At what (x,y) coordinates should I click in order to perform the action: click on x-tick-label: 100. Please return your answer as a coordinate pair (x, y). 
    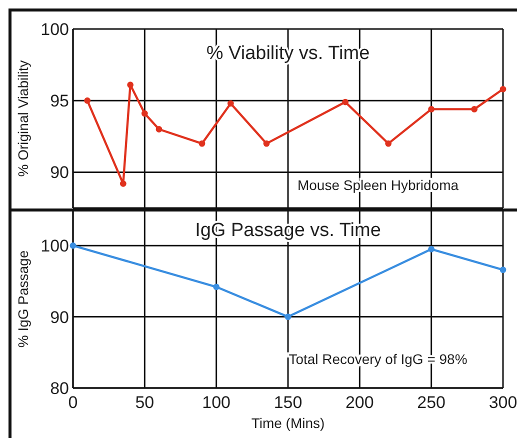
    Looking at the image, I should click on (216, 402).